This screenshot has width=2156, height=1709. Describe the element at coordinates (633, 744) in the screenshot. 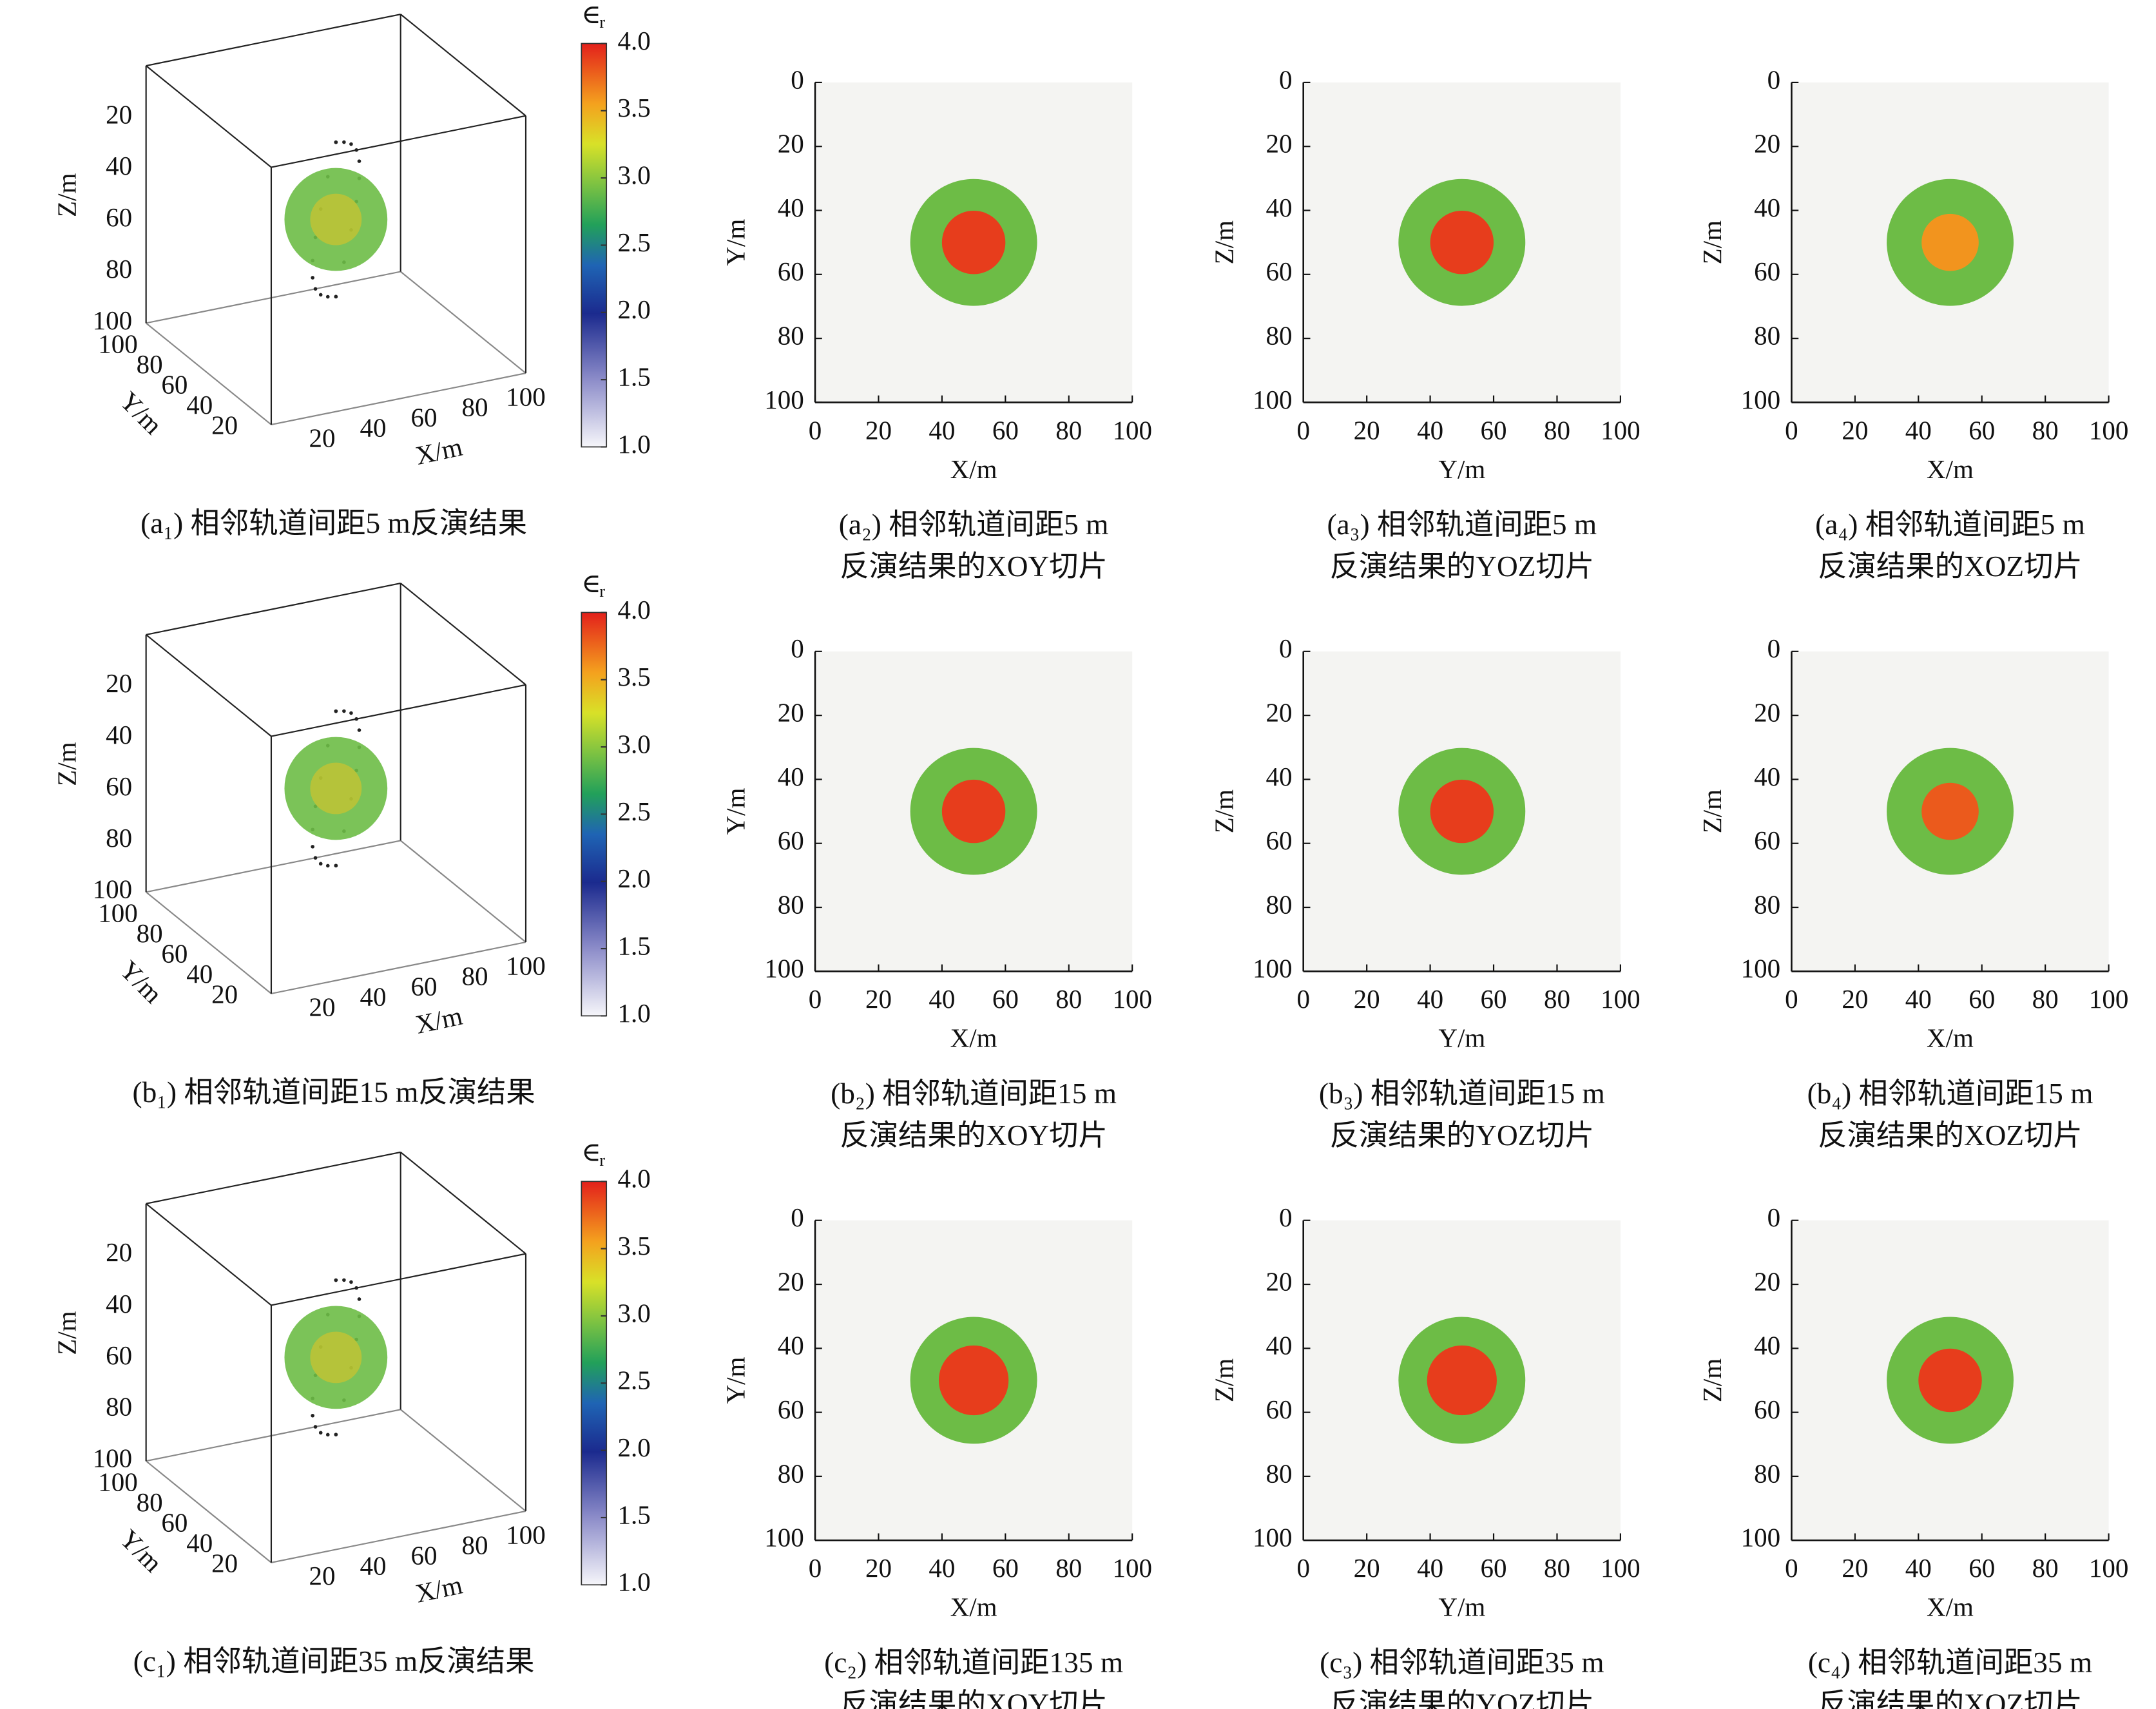

I see `colorbar-tick-label: 3.0` at that location.